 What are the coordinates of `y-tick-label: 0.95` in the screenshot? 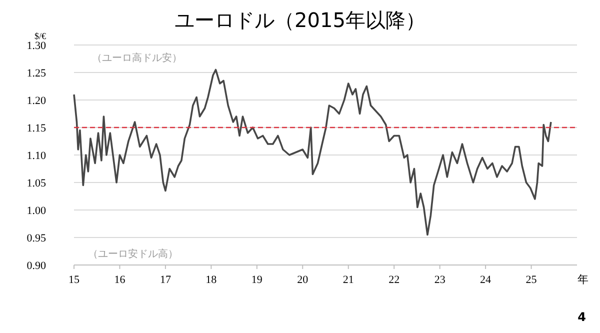 It's located at (36, 238).